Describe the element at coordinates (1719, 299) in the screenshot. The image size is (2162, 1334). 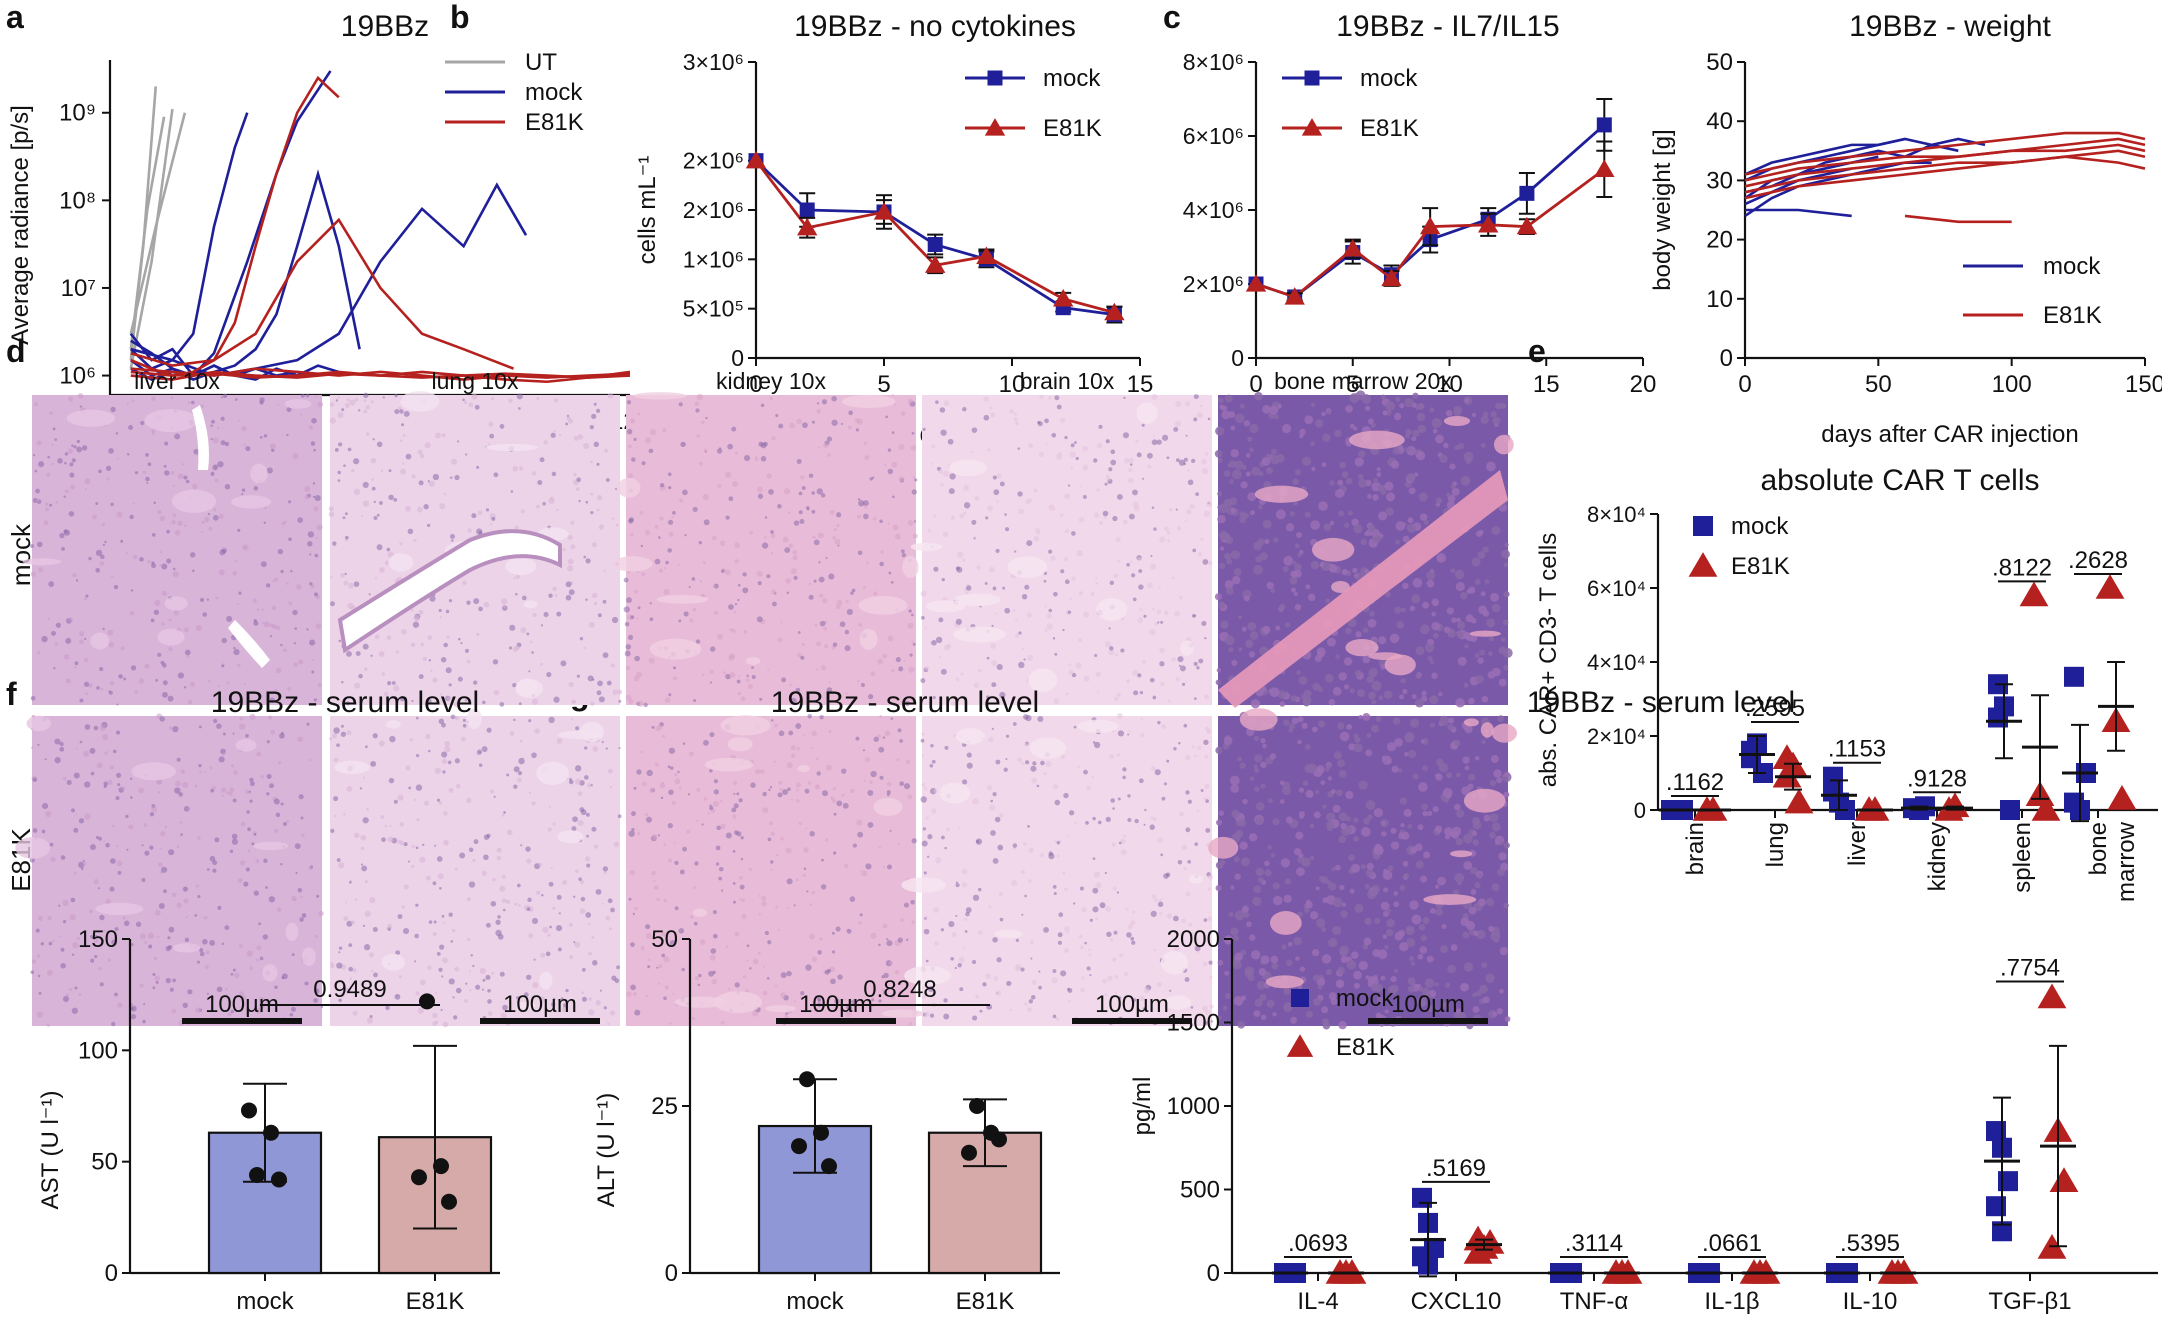
I see `y-tick-label: 10` at that location.